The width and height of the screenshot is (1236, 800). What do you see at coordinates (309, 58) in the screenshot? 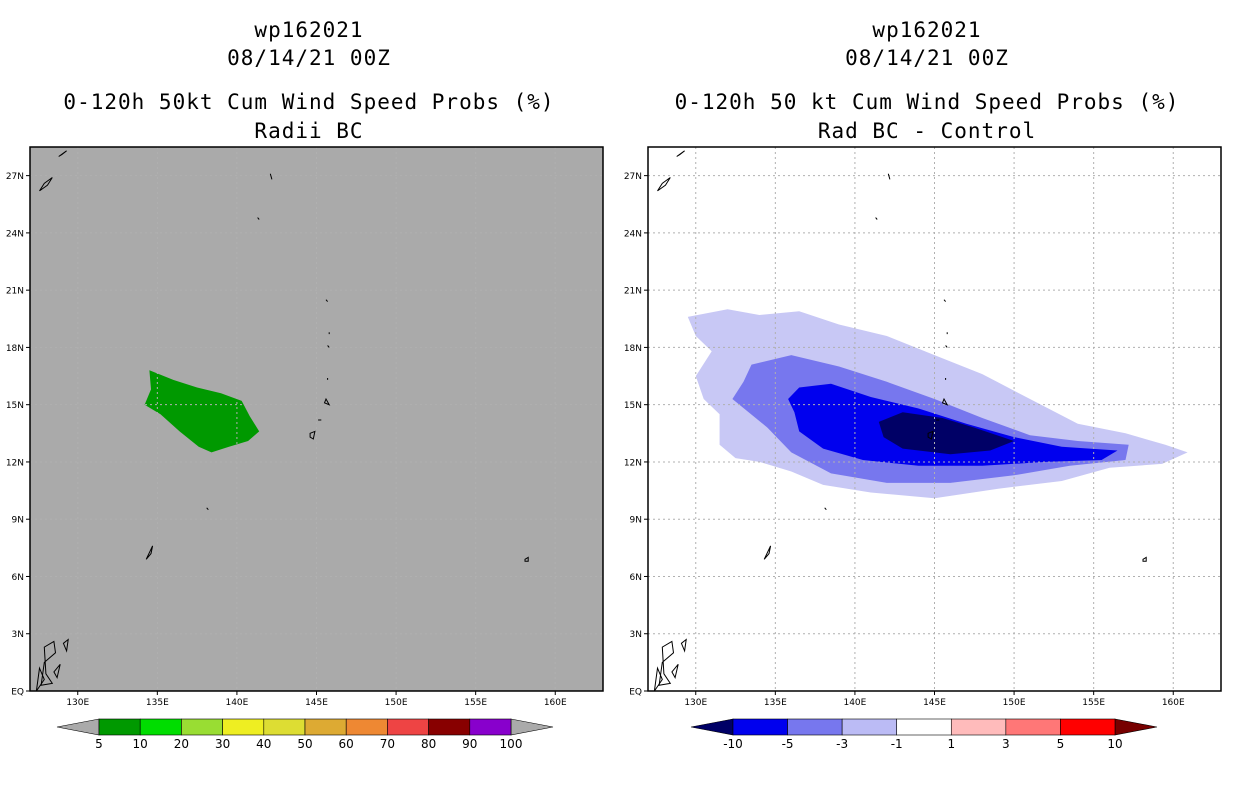
I see `left-datetime: 08/14/21 00Z` at bounding box center [309, 58].